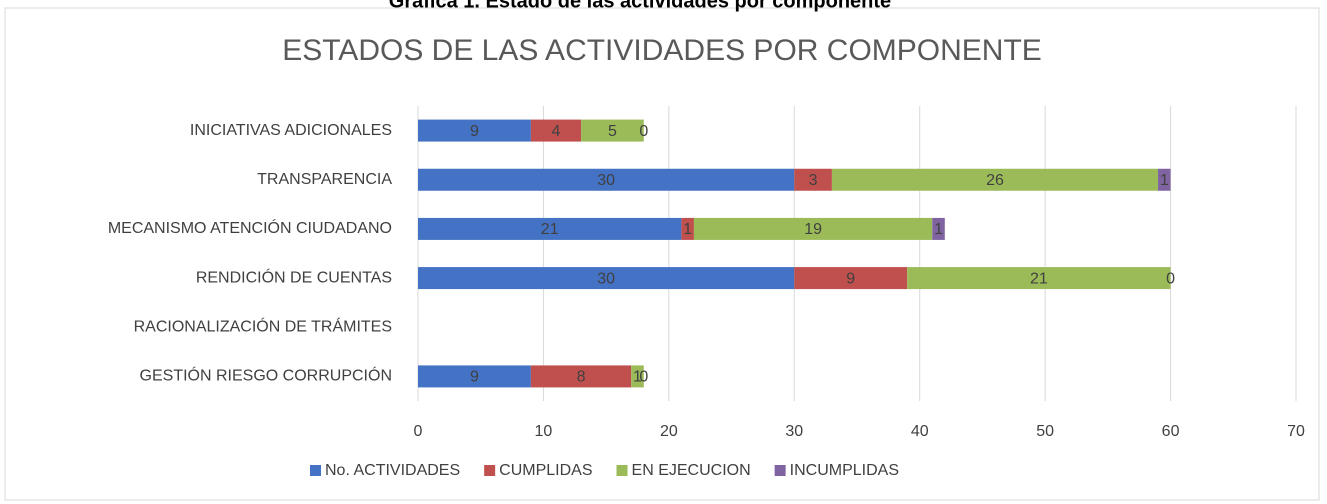  Describe the element at coordinates (1171, 431) in the screenshot. I see `x-tick-label: 60` at that location.